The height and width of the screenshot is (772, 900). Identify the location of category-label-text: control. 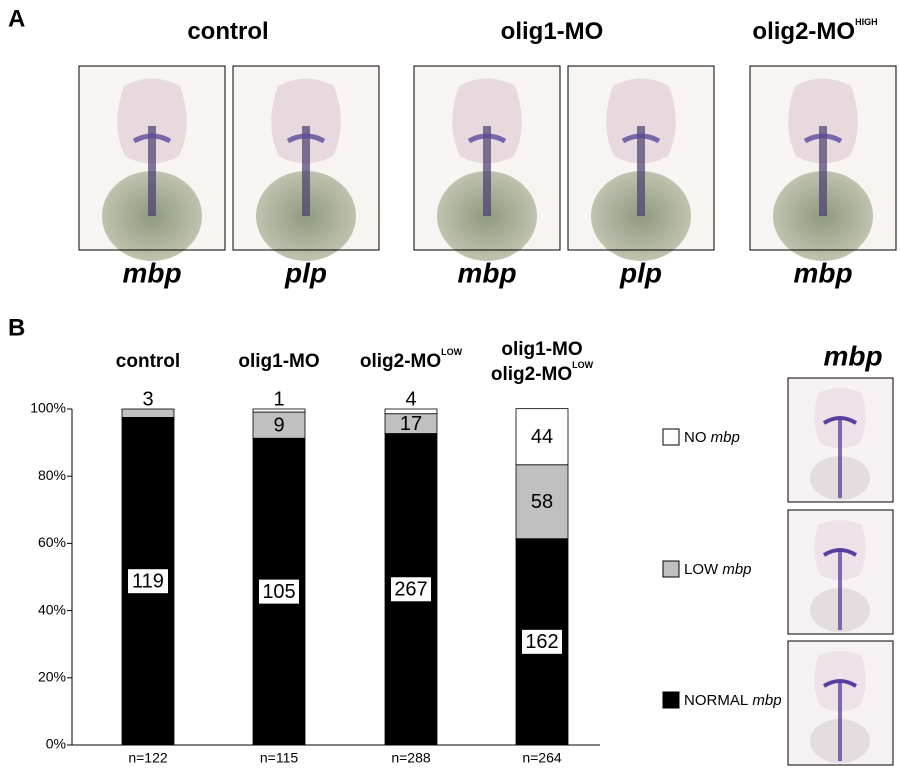
(148, 361).